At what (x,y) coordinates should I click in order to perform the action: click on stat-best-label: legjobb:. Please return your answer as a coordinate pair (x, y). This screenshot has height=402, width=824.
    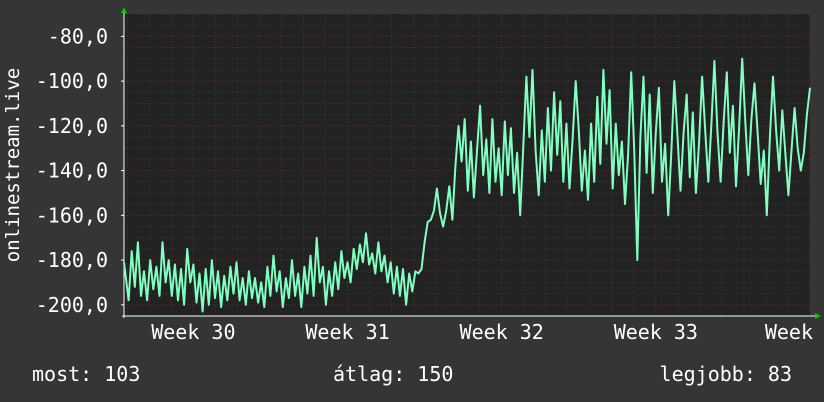
    Looking at the image, I should click on (707, 374).